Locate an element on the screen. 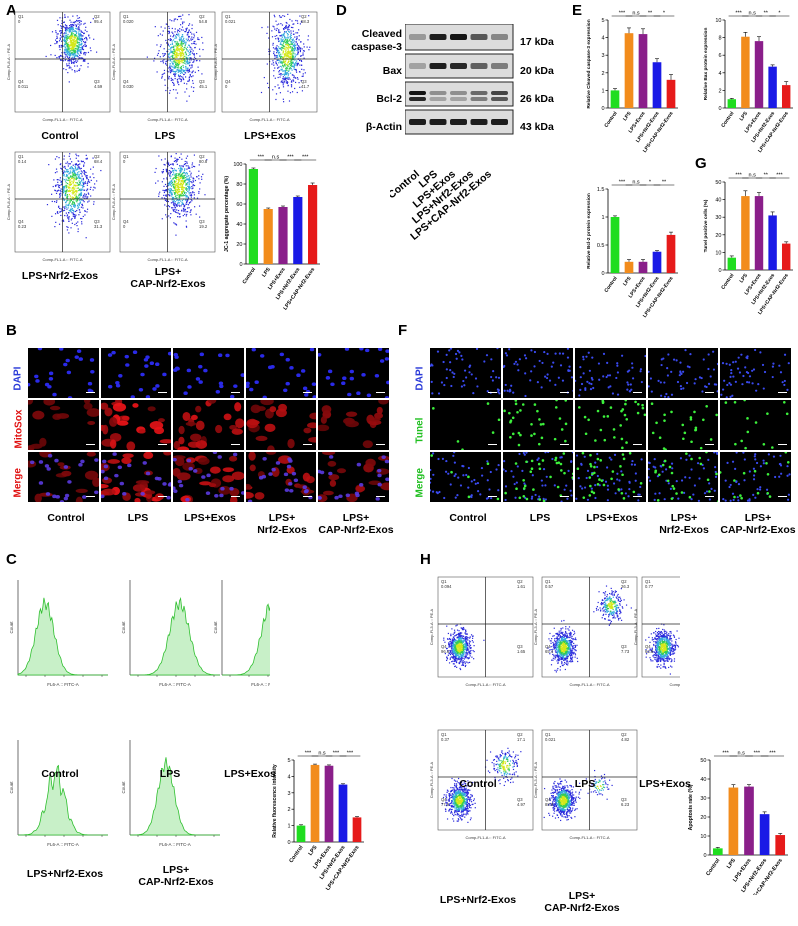 This screenshot has width=798, height=926. mitosox-cell is located at coordinates (142, 482).